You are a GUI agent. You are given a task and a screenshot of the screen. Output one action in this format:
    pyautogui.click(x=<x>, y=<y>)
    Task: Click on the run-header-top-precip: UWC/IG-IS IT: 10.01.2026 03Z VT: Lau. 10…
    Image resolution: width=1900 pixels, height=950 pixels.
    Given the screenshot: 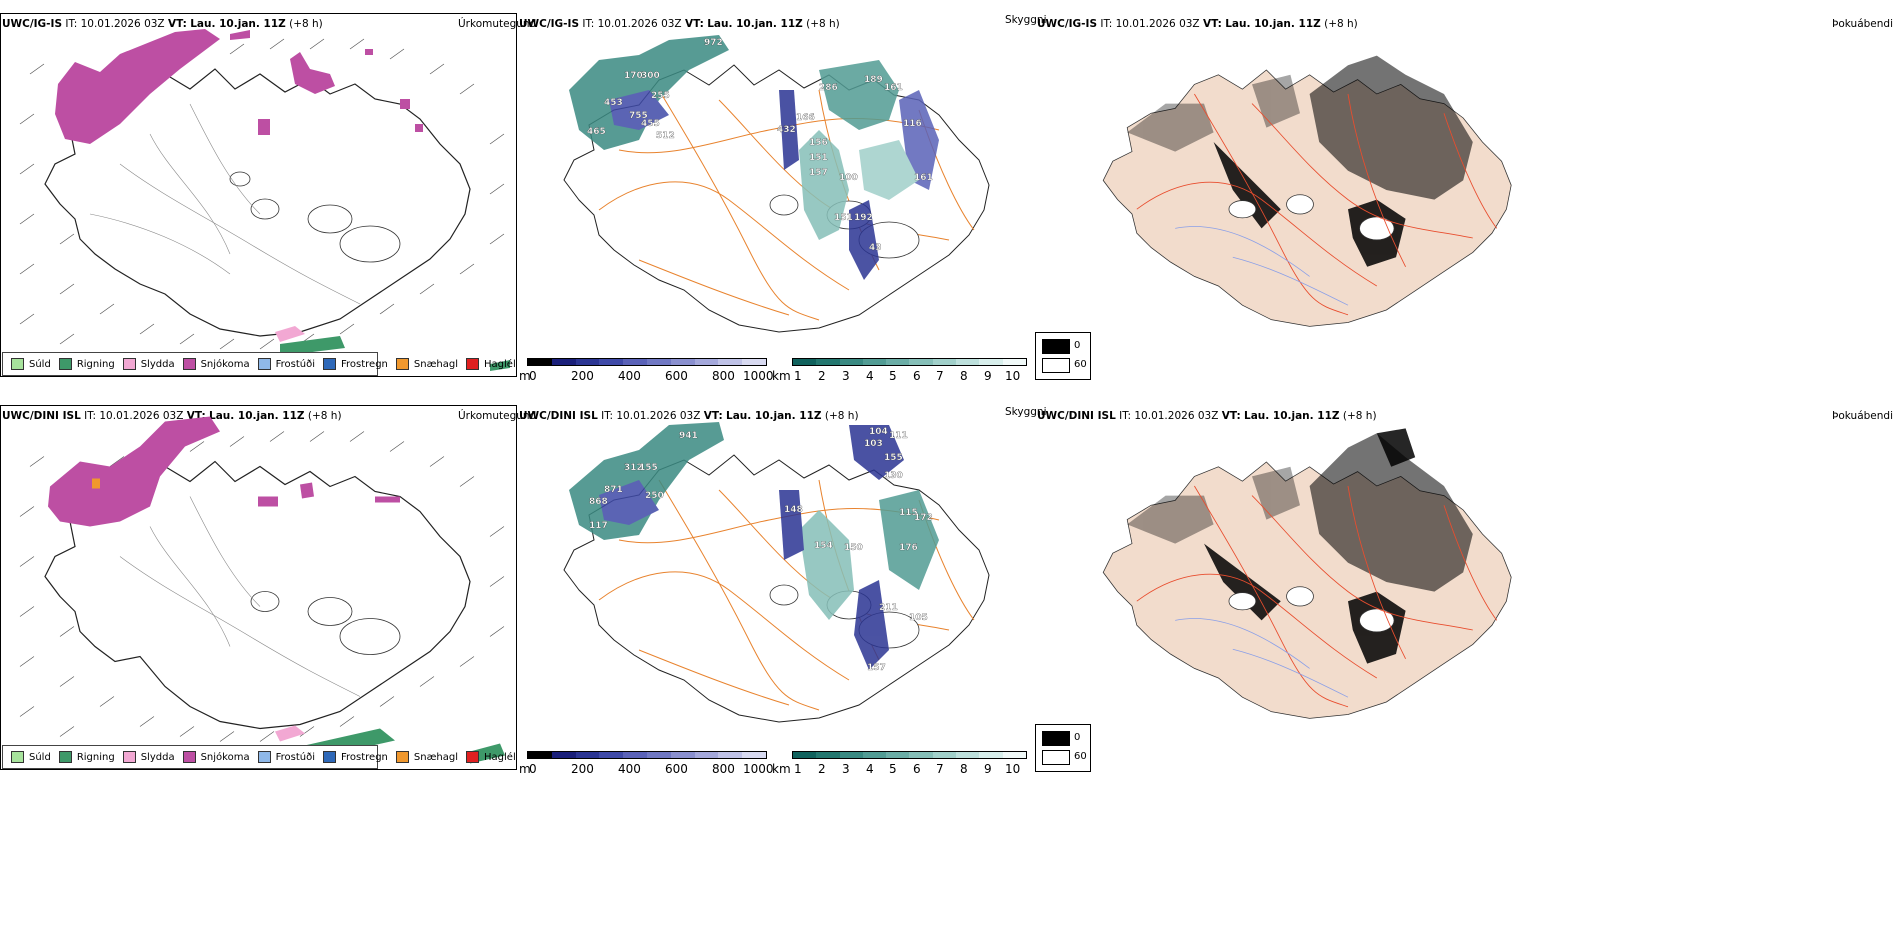 What is the action you would take?
    pyautogui.click(x=162, y=24)
    